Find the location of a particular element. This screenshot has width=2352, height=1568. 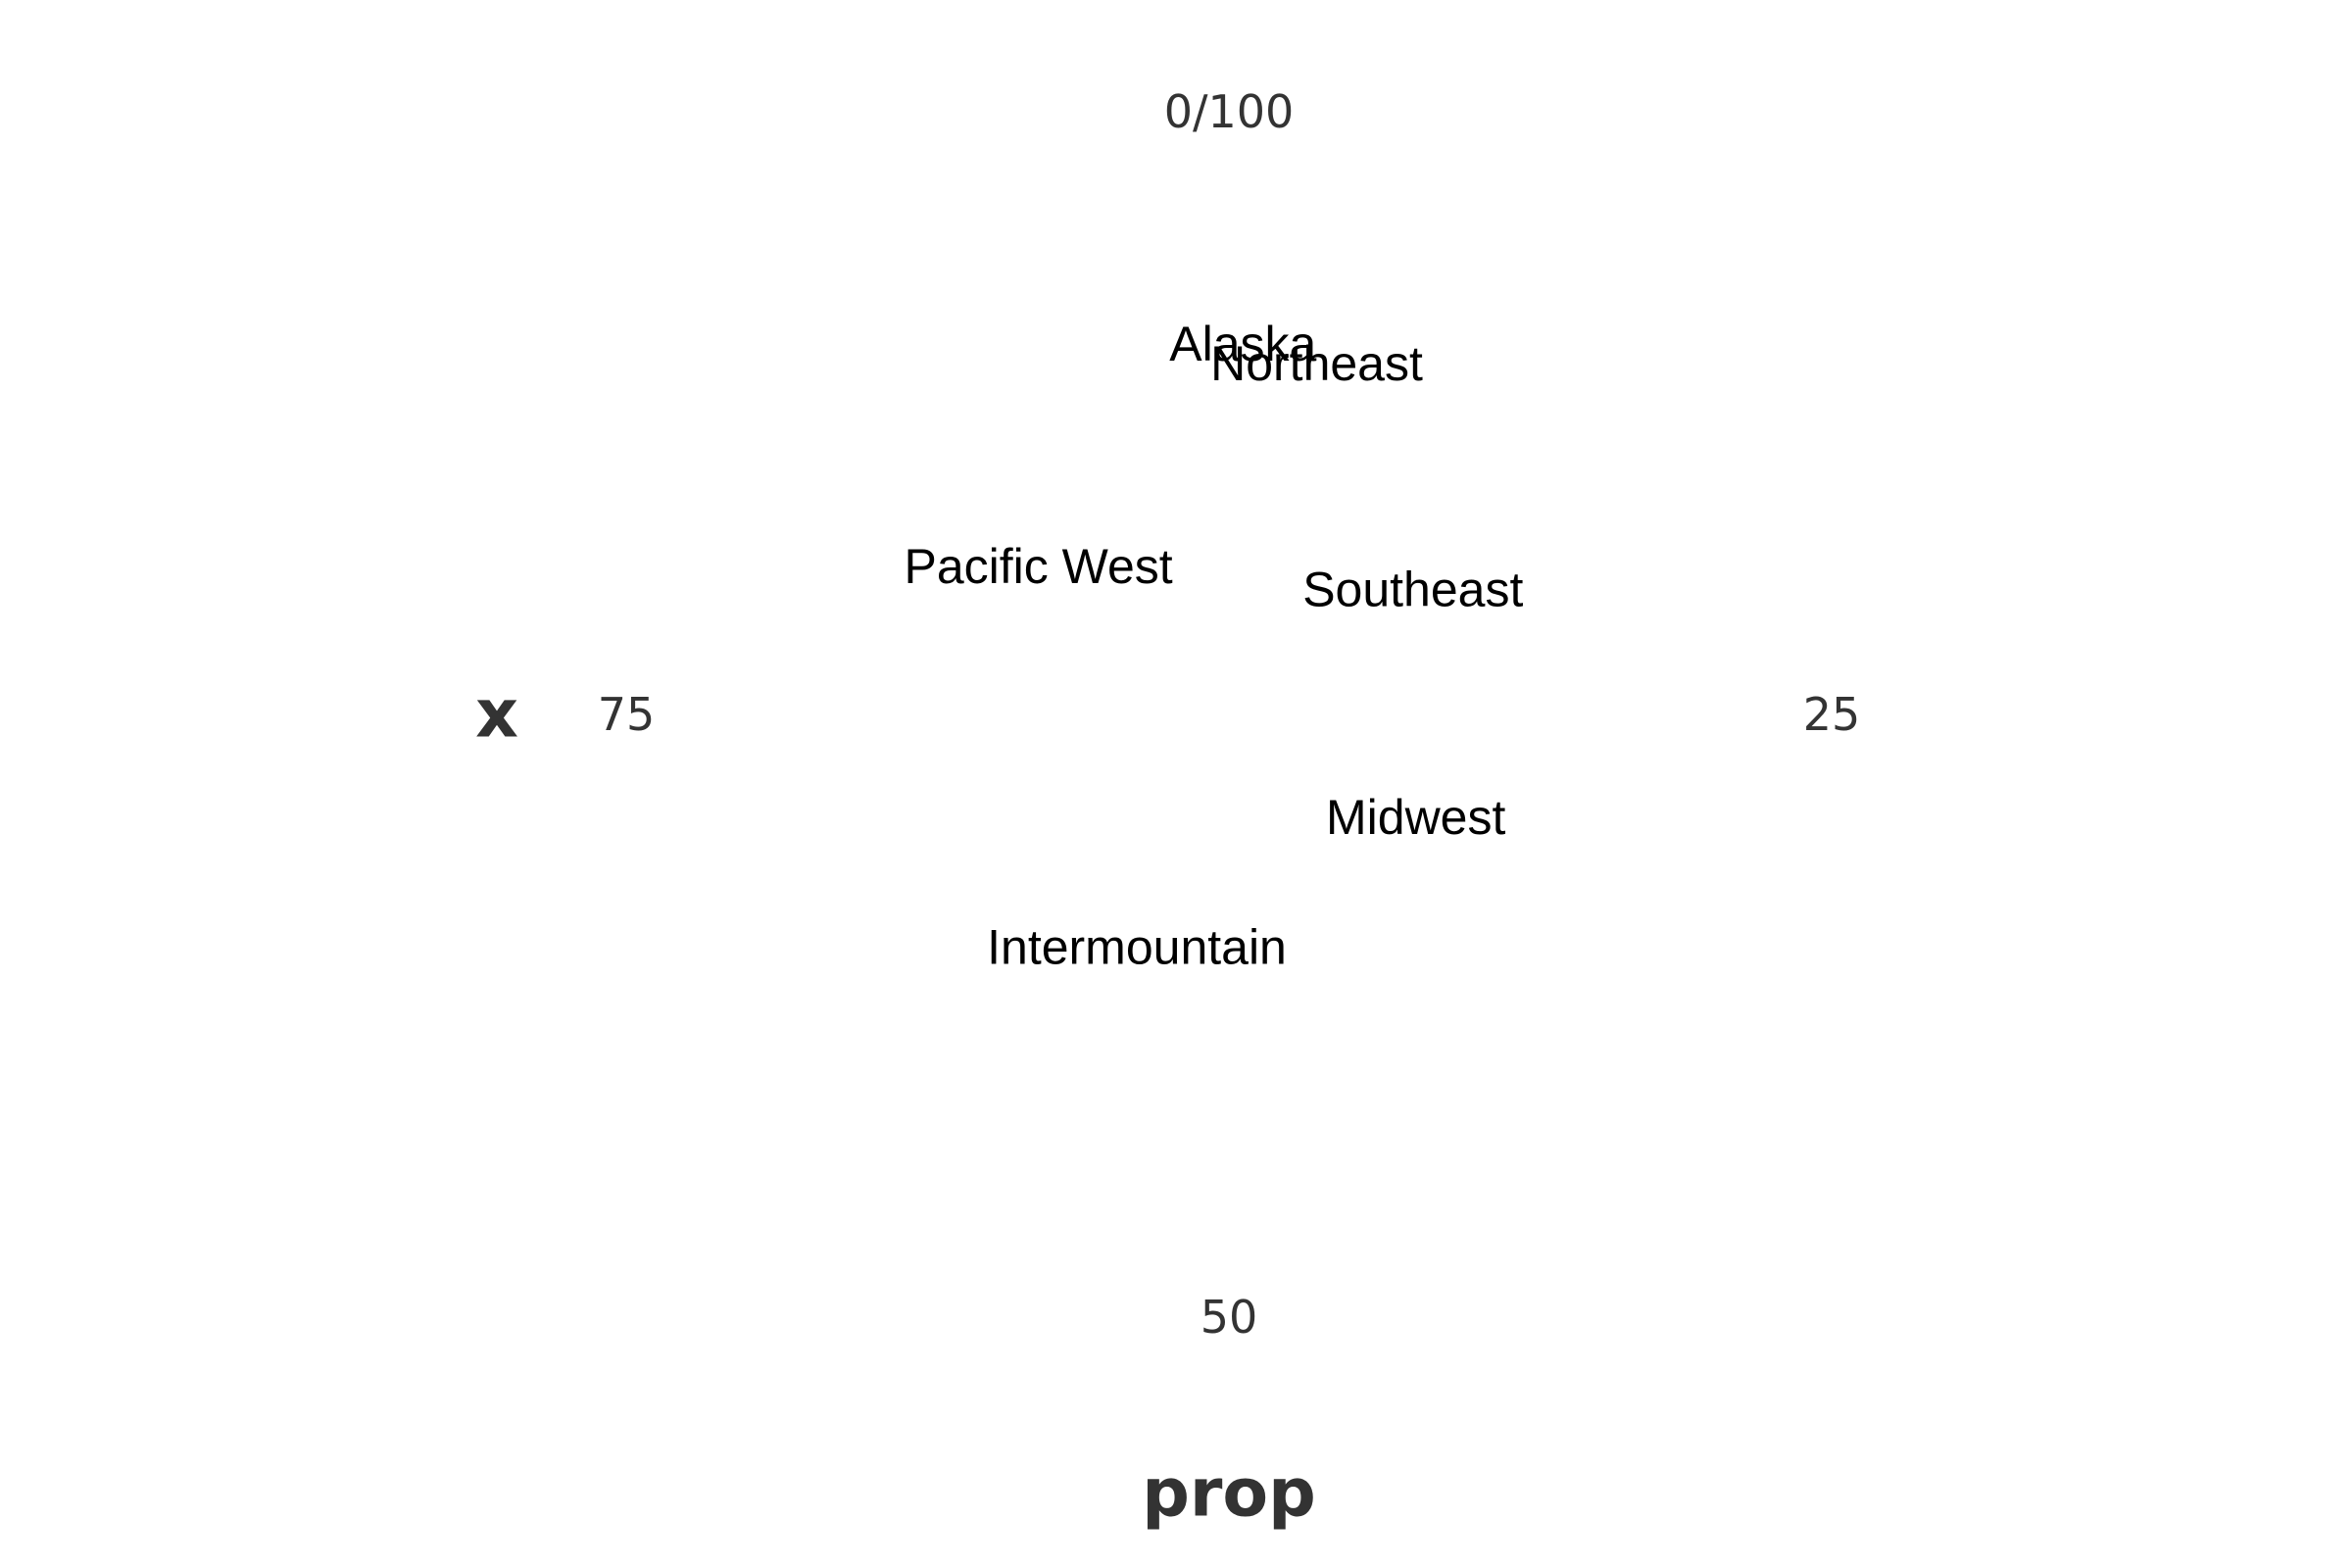

point-label: Intermountain is located at coordinates (1137, 947).